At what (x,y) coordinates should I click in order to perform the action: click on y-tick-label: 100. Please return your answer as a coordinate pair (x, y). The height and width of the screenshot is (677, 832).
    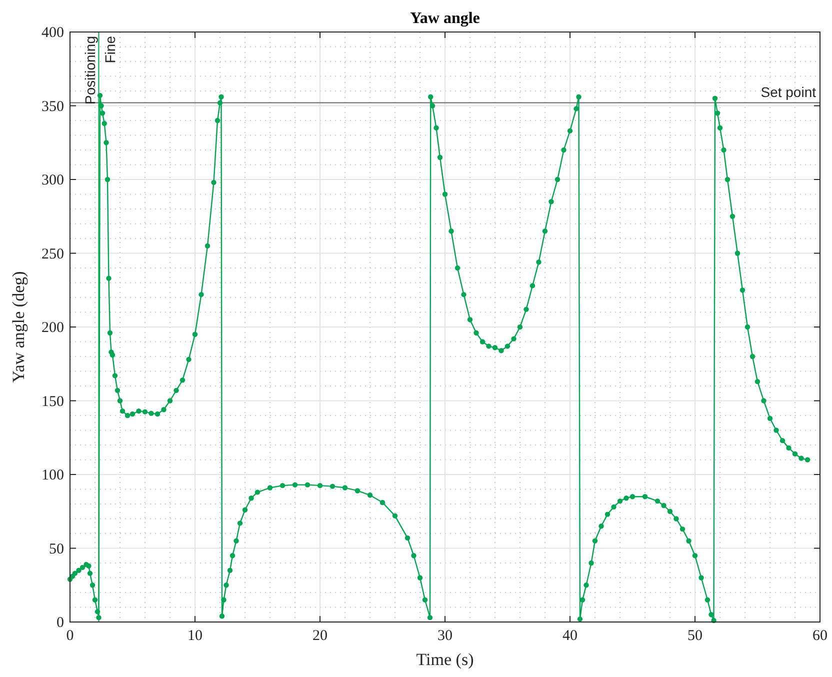
    Looking at the image, I should click on (53, 476).